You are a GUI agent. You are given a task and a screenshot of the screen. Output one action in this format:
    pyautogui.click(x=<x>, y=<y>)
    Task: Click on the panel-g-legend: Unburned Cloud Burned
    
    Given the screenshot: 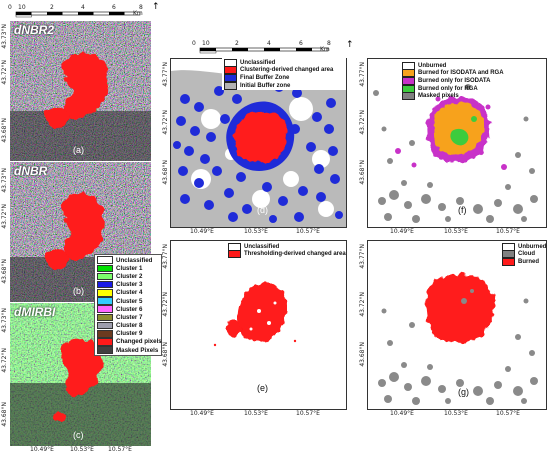 What is the action you would take?
    pyautogui.click(x=524, y=254)
    